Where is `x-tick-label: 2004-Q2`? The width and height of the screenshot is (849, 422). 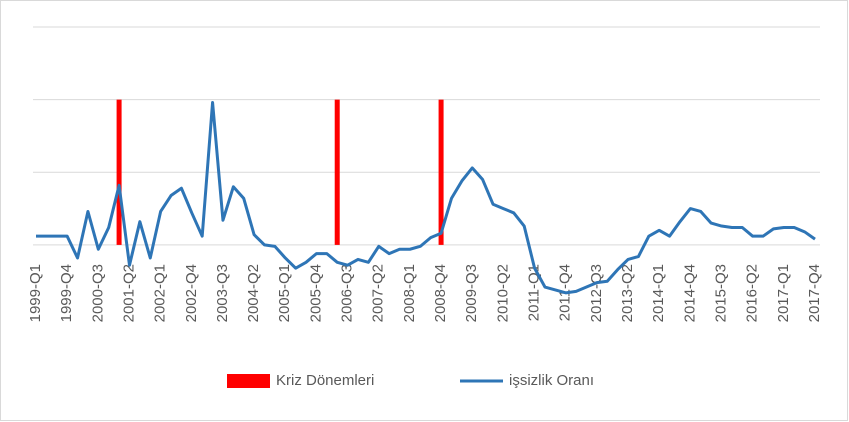 x-tick-label: 2004-Q2 is located at coordinates (253, 293).